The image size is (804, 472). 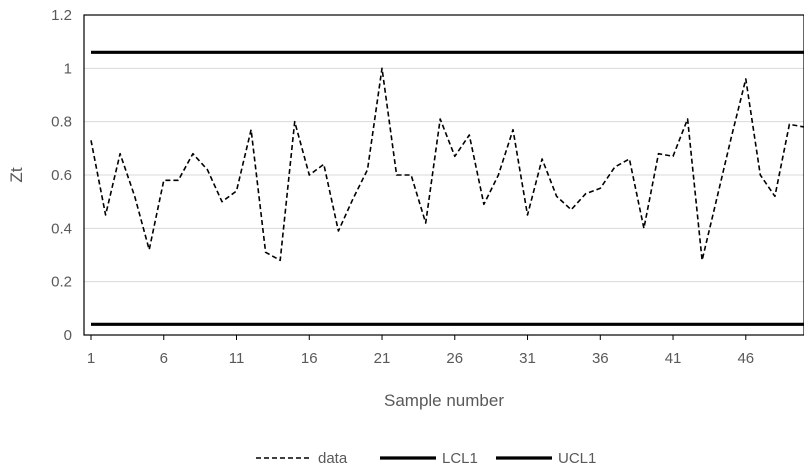 I want to click on y-tick-label: 0.6, so click(x=61, y=175).